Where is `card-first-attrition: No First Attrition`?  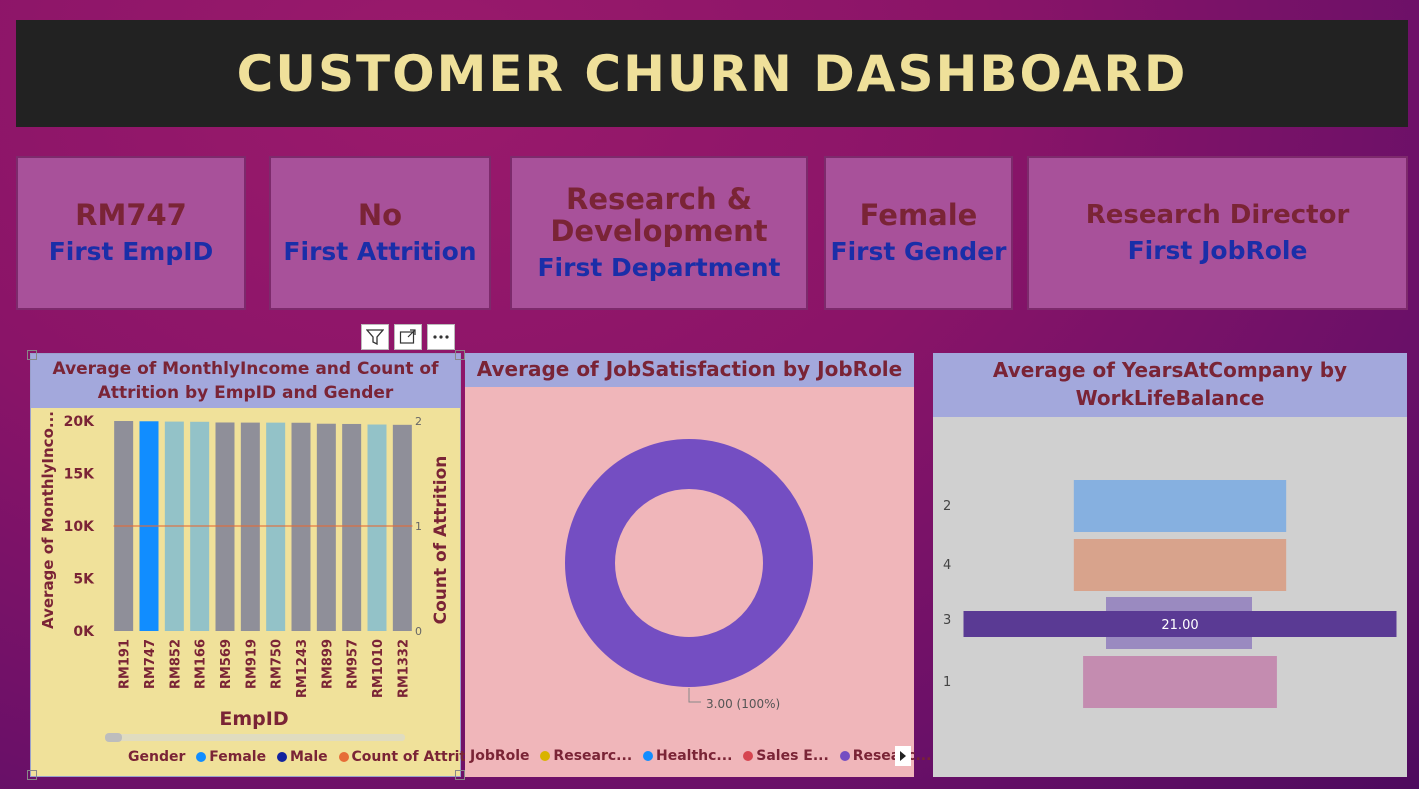
card-first-attrition: No First Attrition is located at coordinates (380, 233).